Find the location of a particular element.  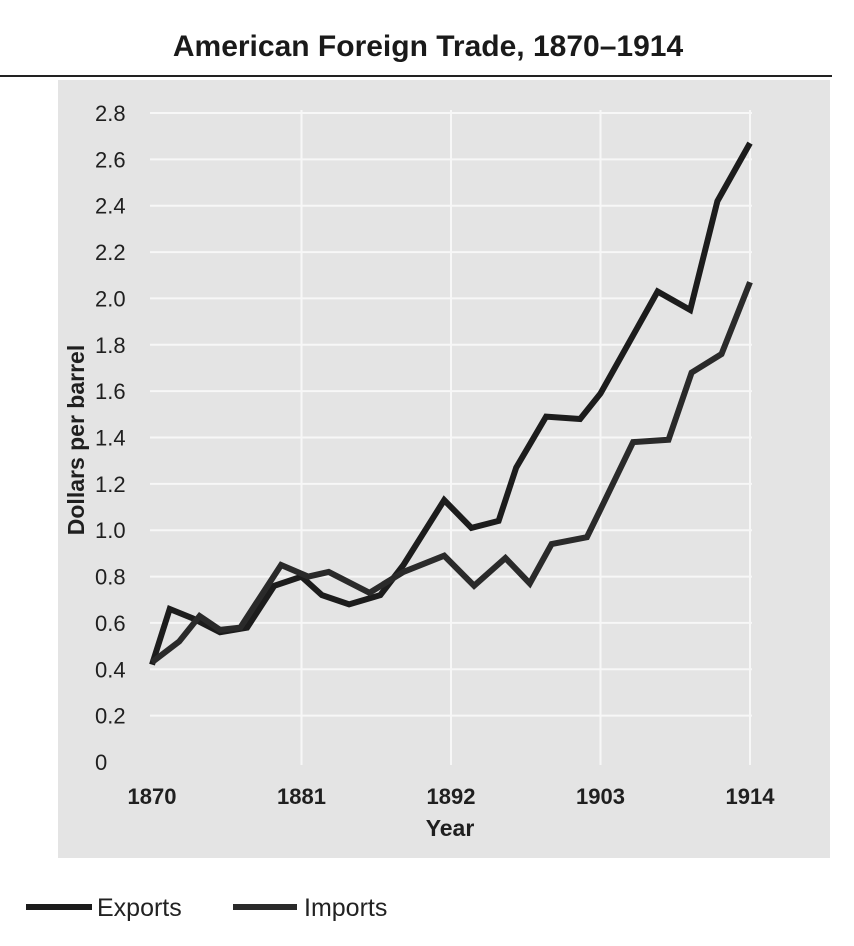

y-tick-label: 1.2 is located at coordinates (110, 484).